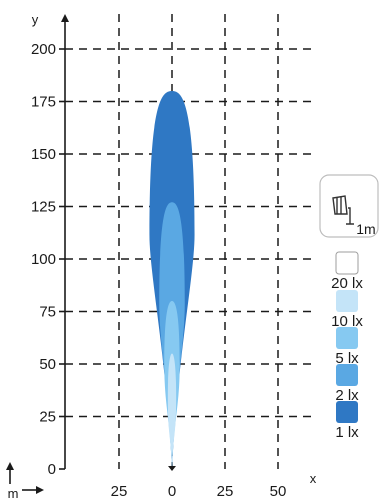 Image resolution: width=383 pixels, height=500 pixels. Describe the element at coordinates (47, 364) in the screenshot. I see `y-tick-label: 50` at that location.